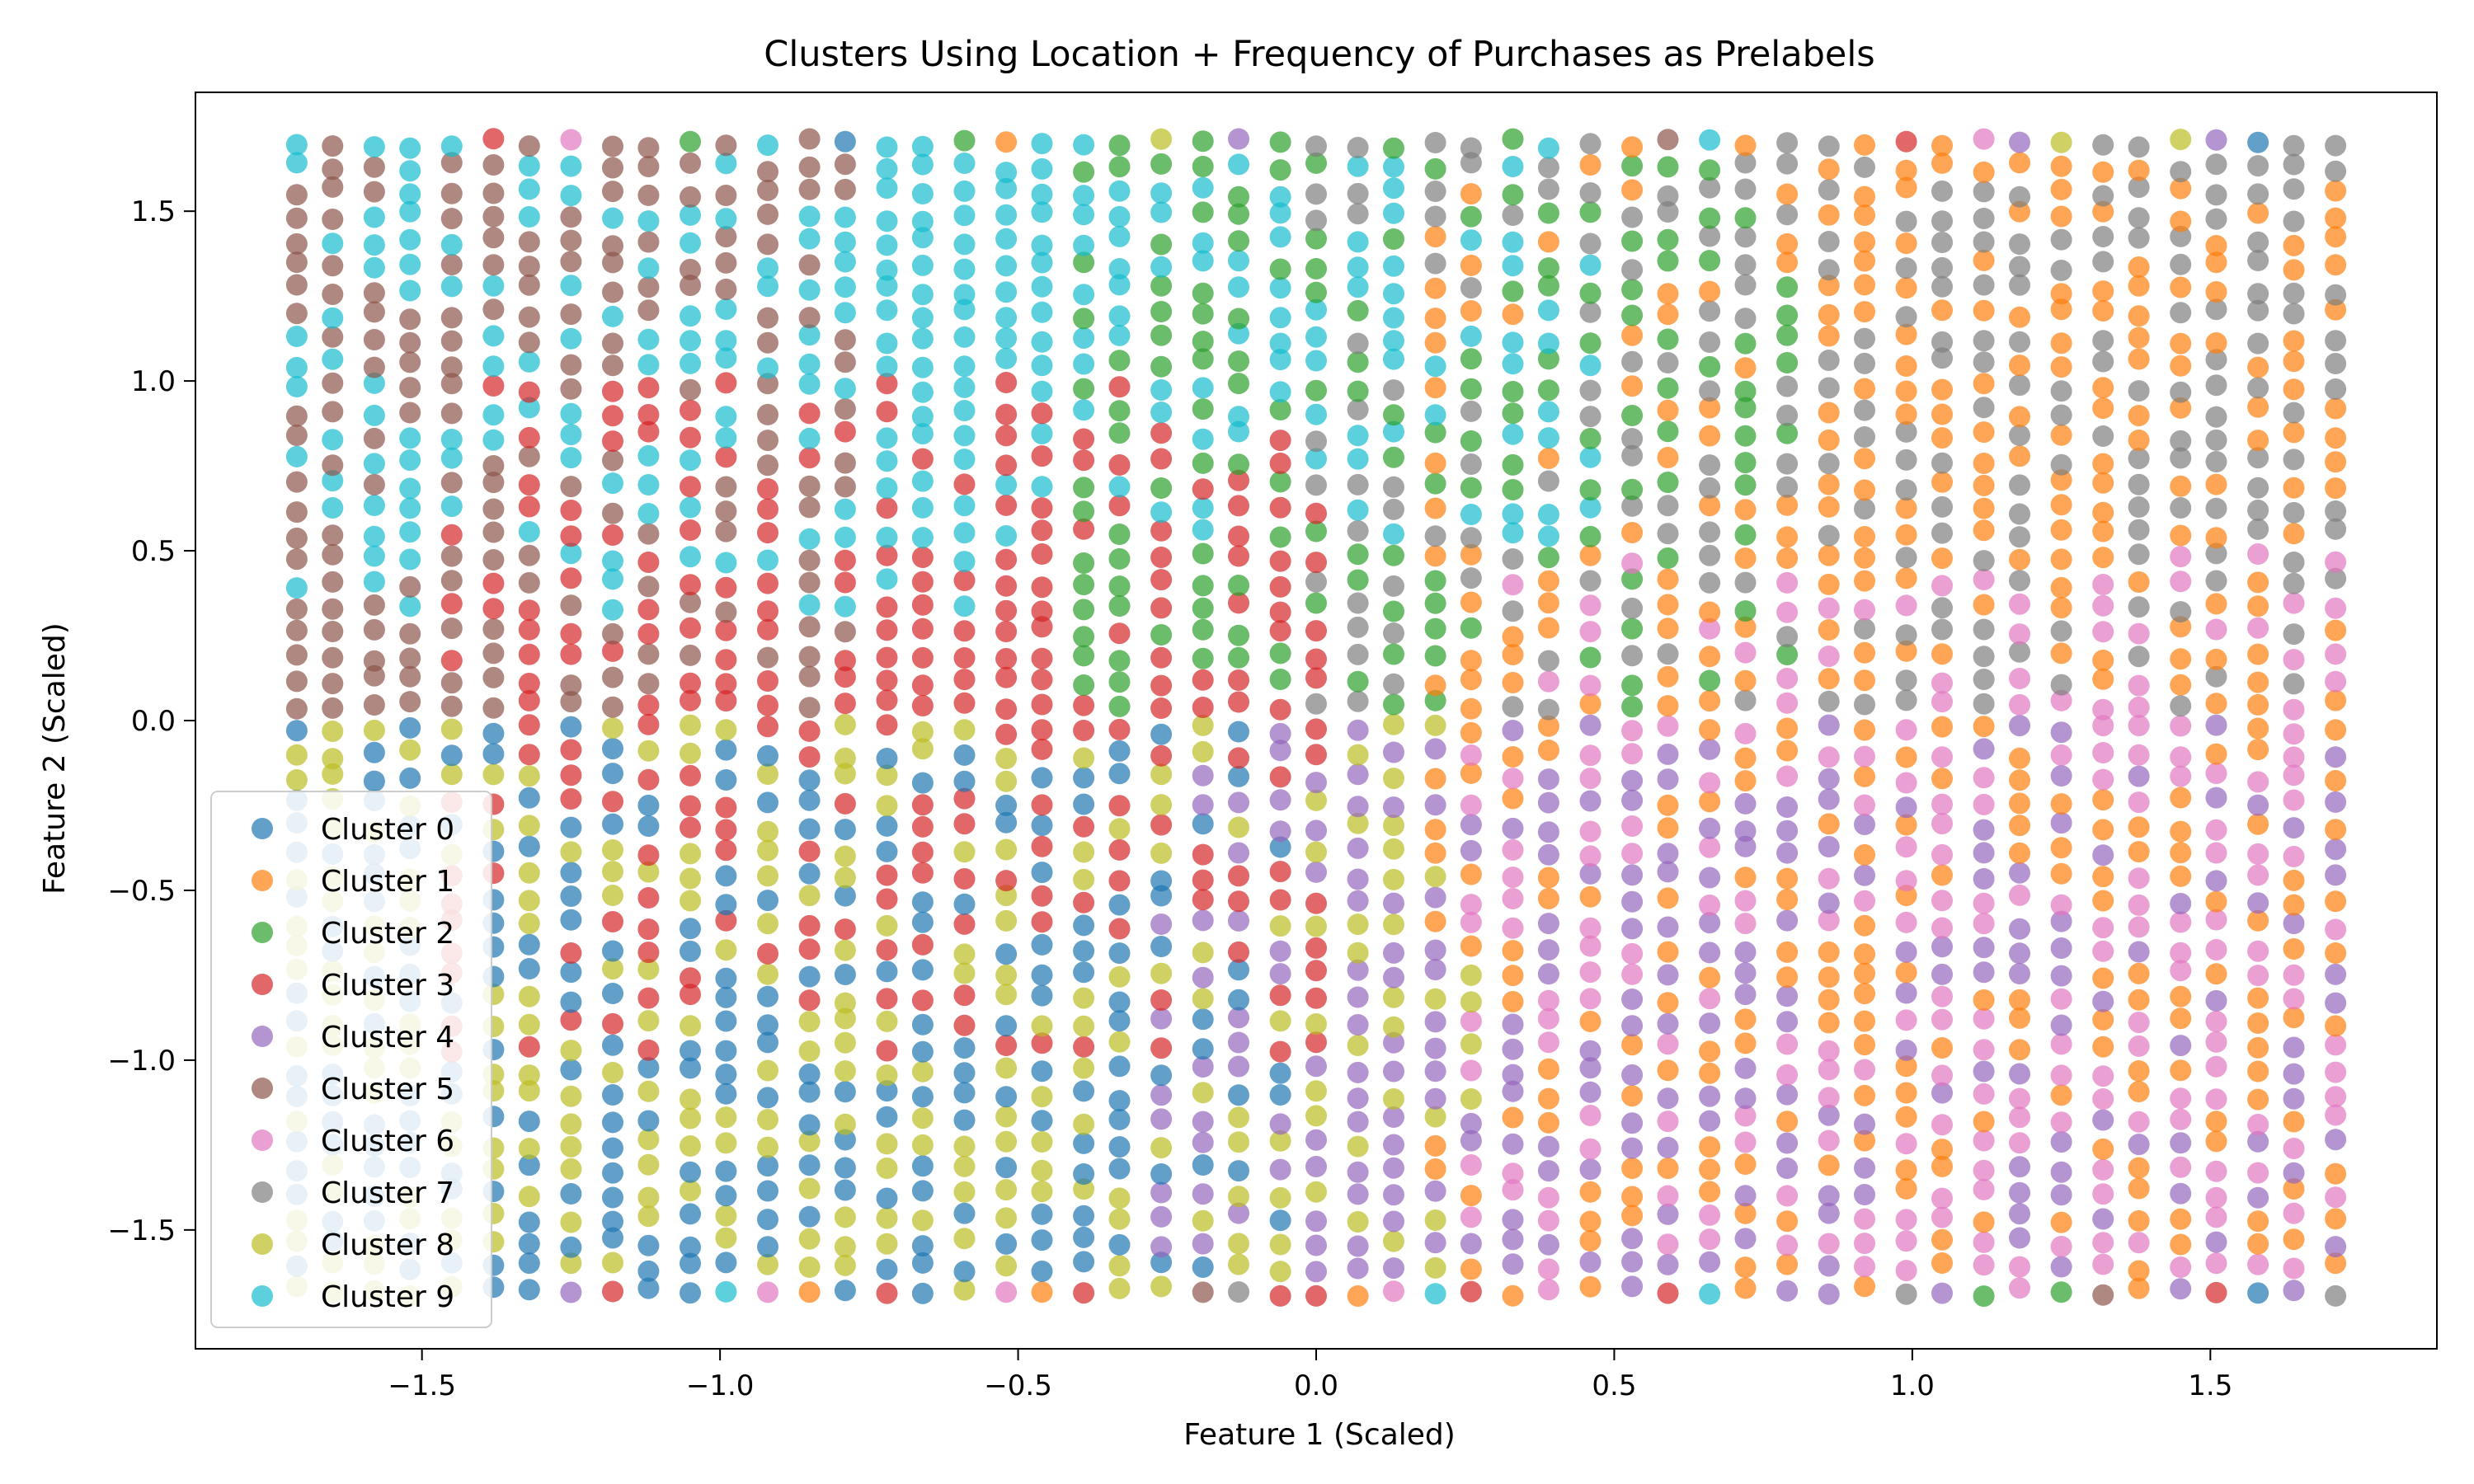 This screenshot has width=2474, height=1484. Describe the element at coordinates (153, 212) in the screenshot. I see `y-tick-label: 1.5` at that location.